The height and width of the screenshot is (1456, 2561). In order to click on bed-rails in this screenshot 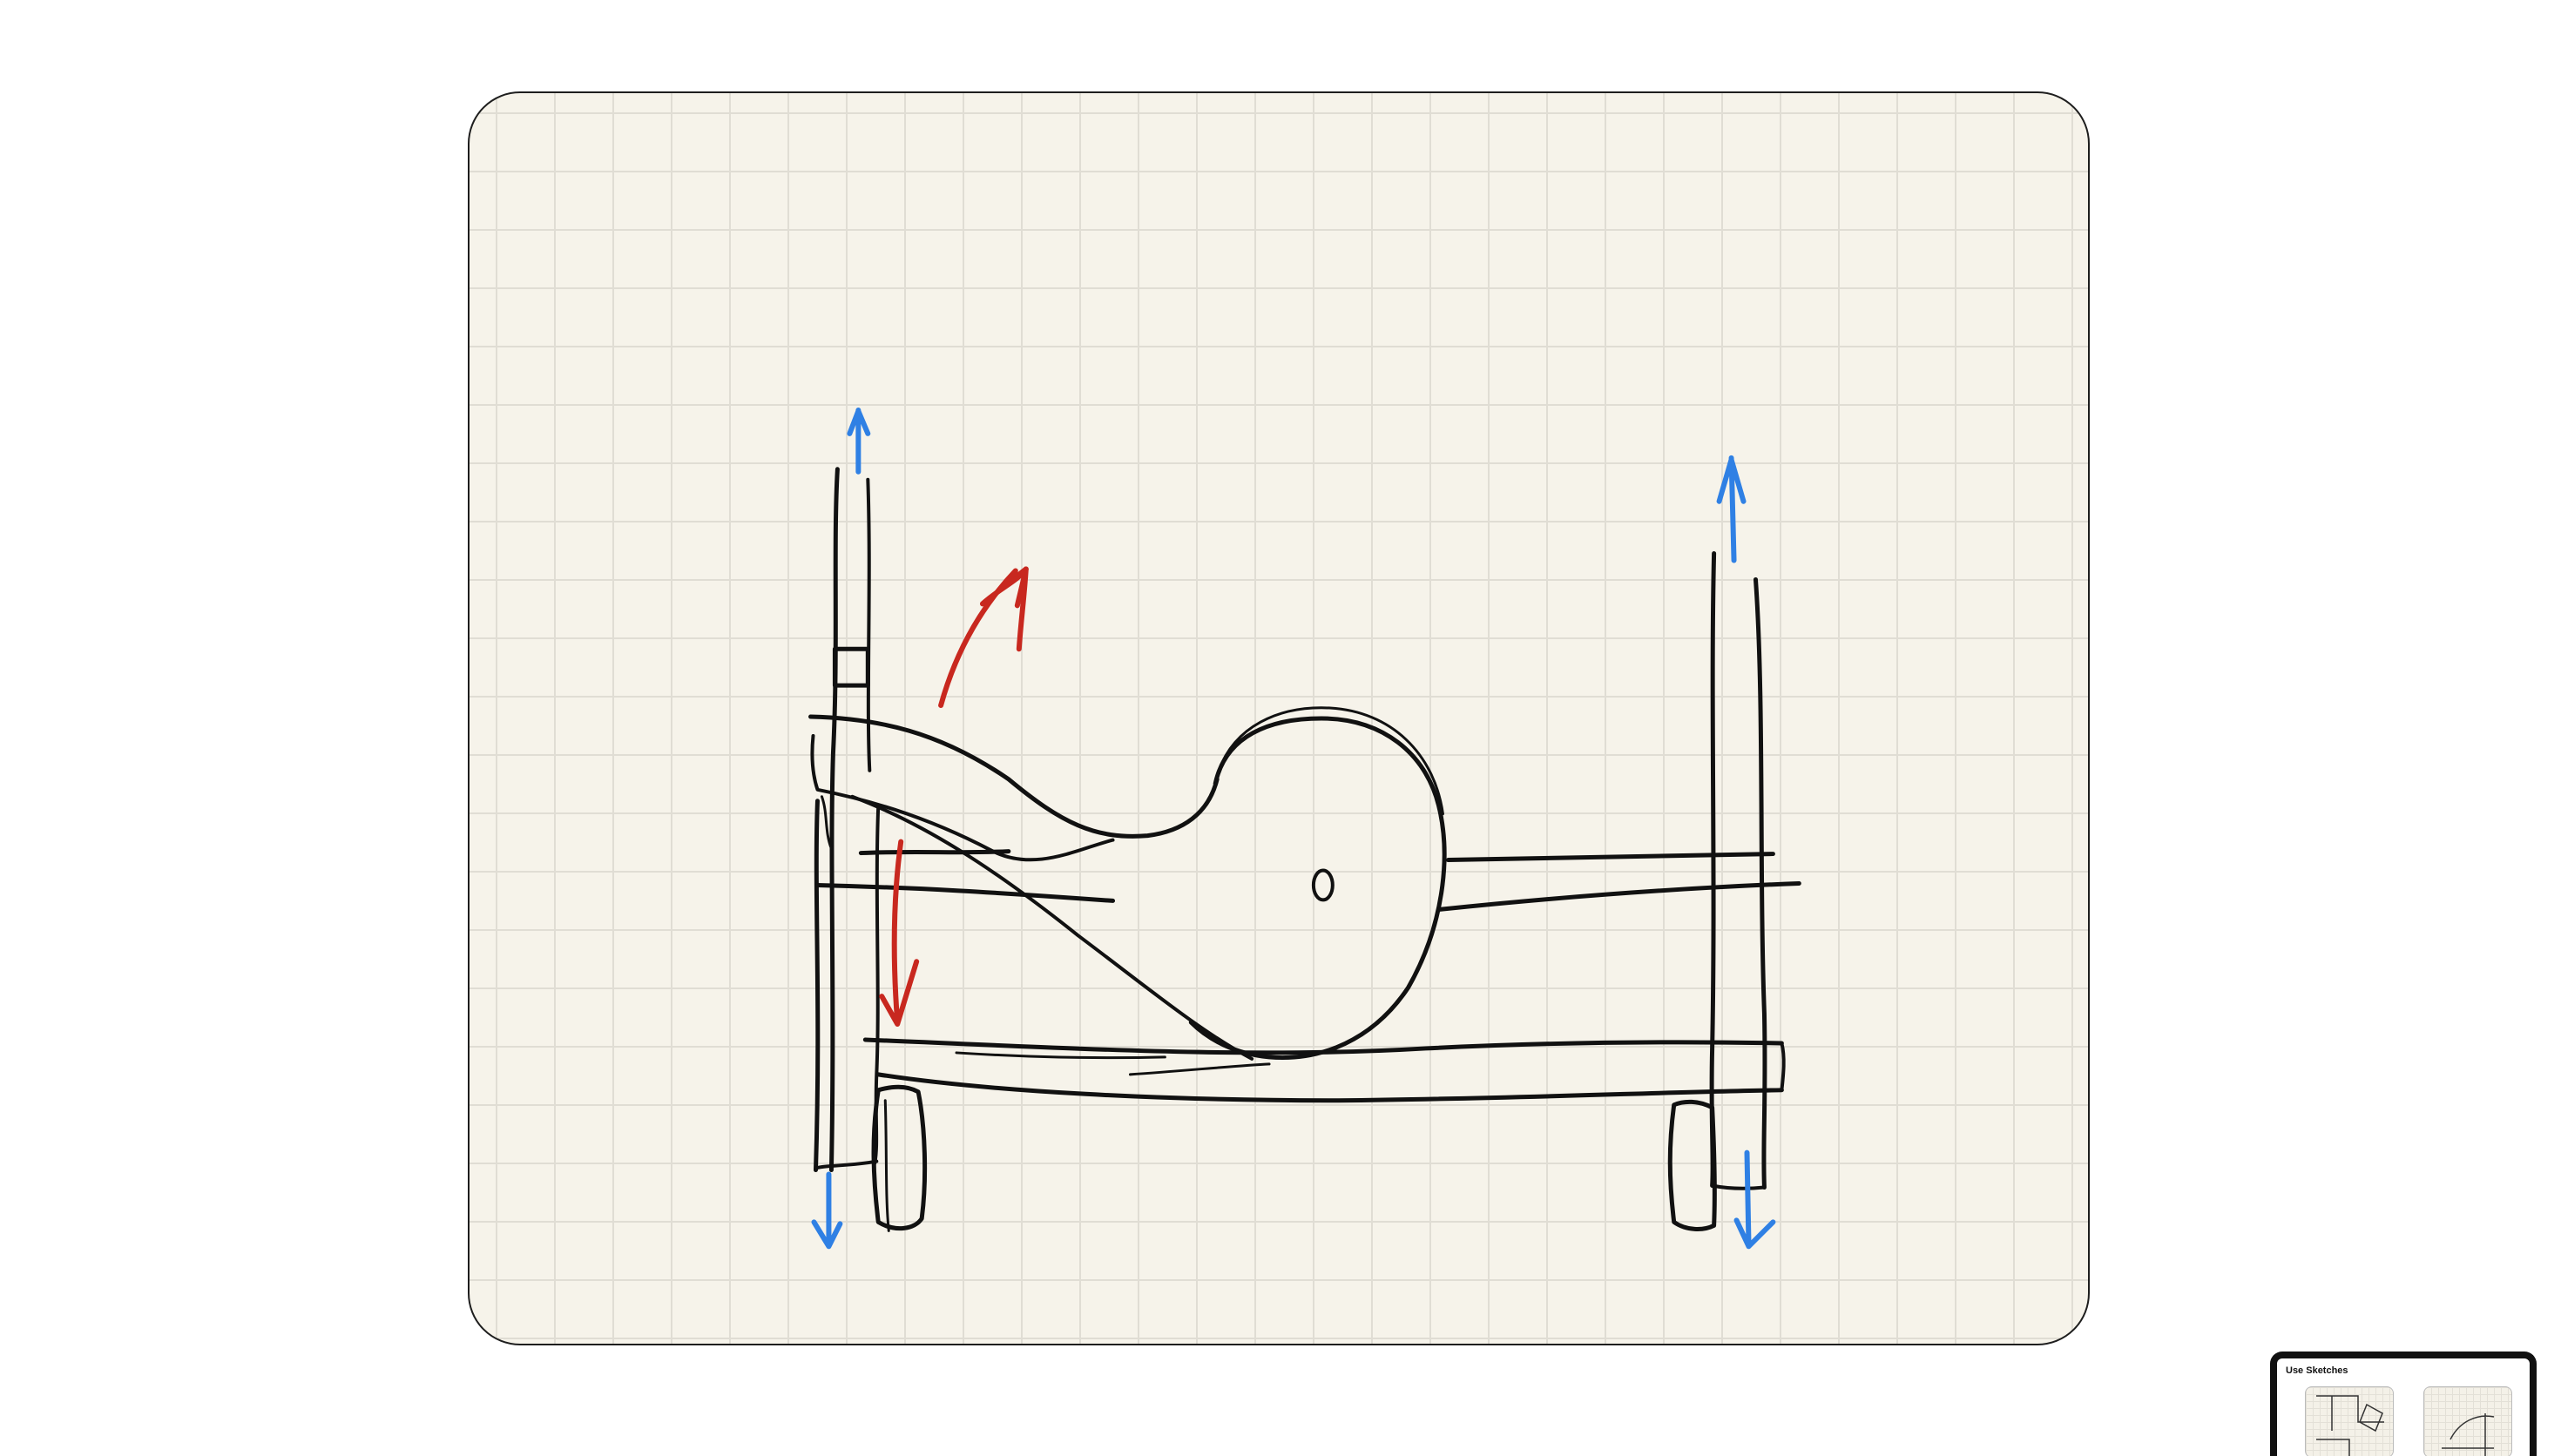, I will do `click(1307, 976)`.